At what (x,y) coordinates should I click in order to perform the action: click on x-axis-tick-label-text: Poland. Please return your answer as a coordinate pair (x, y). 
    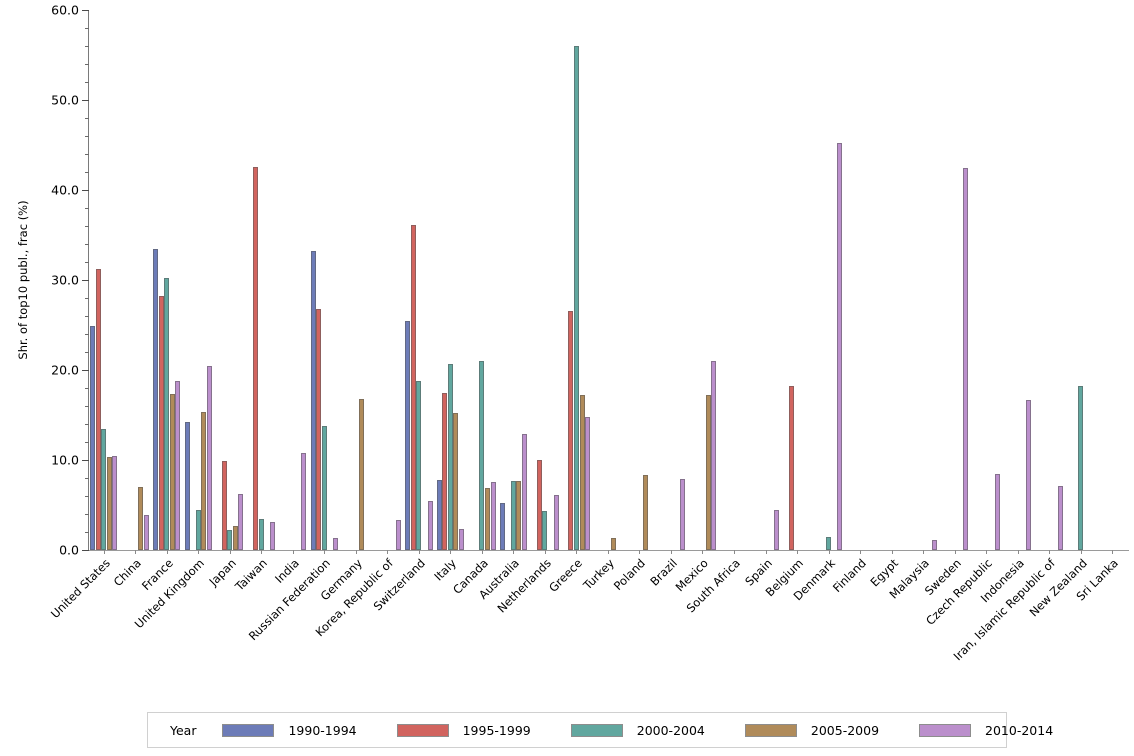
    Looking at the image, I should click on (630, 575).